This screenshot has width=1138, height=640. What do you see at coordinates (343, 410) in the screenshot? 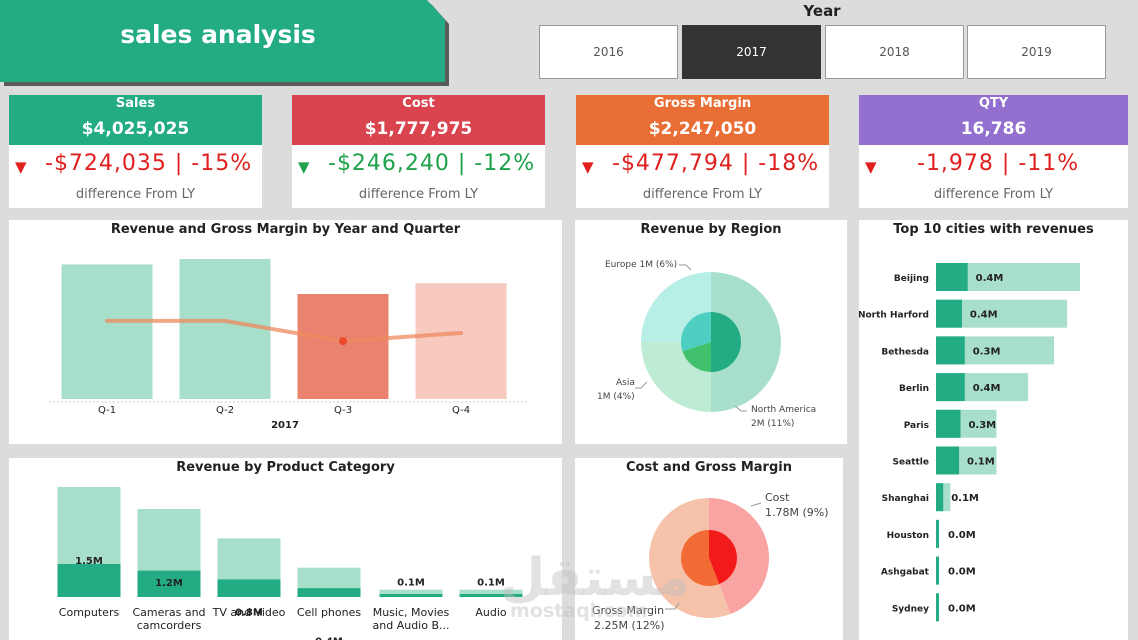
I see `quarter-tick-label: Q-3` at bounding box center [343, 410].